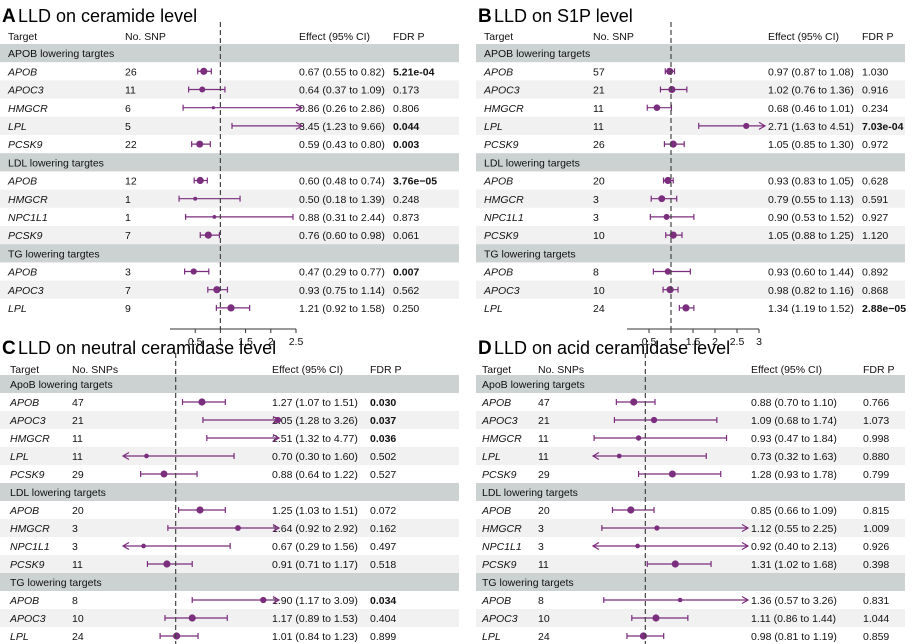  Describe the element at coordinates (95, 370) in the screenshot. I see `column-header-nsnp: No. SNPs` at that location.